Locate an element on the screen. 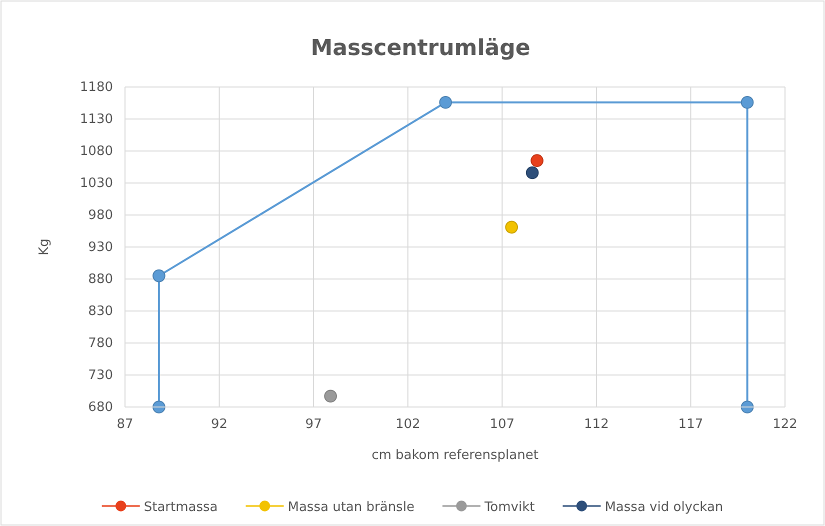 The width and height of the screenshot is (825, 526). y-axis-title: Kg is located at coordinates (44, 247).